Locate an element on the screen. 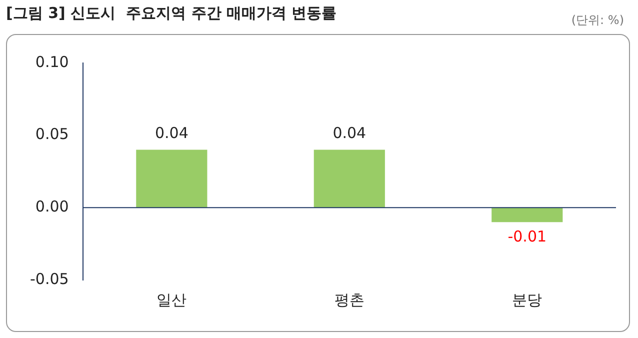 The height and width of the screenshot is (338, 638). chart-title: [그림 3] 신도시 주요지역 주간 매매가격 변동률 is located at coordinates (171, 13).